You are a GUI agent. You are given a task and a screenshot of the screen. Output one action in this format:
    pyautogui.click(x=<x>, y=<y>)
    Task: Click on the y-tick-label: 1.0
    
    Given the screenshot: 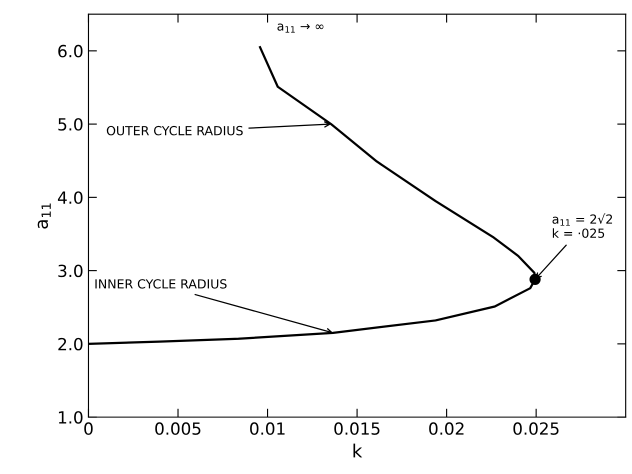 What is the action you would take?
    pyautogui.click(x=70, y=417)
    